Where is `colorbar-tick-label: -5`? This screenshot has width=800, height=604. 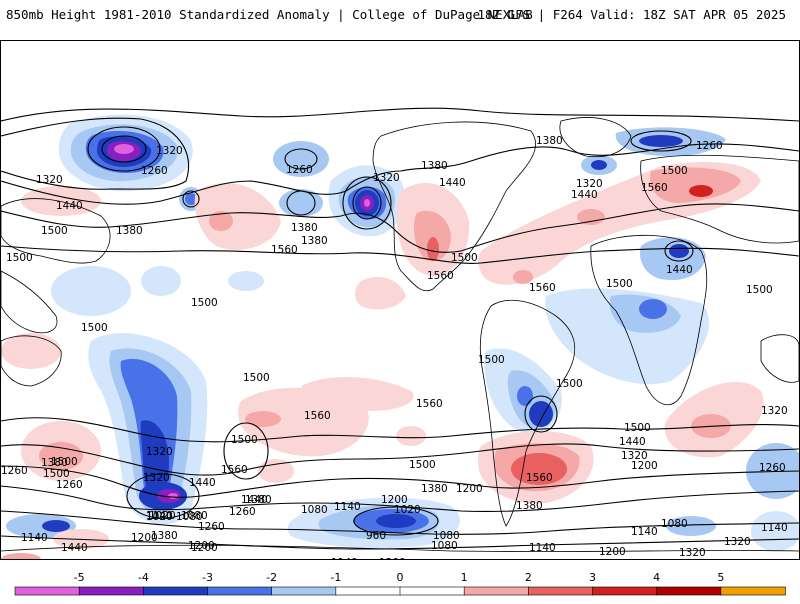 colorbar-tick-label: -5 is located at coordinates (79, 577).